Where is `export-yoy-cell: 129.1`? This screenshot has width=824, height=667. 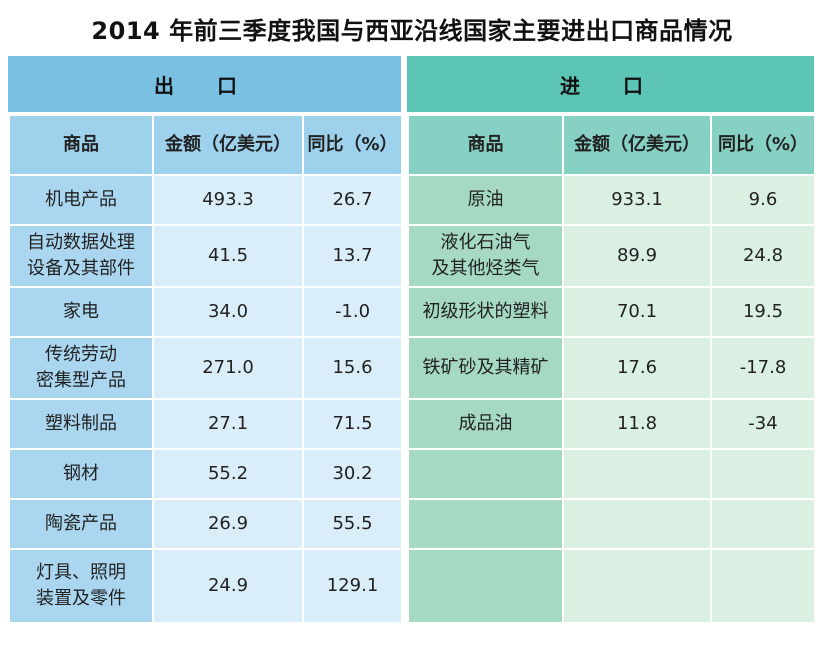 export-yoy-cell: 129.1 is located at coordinates (352, 586).